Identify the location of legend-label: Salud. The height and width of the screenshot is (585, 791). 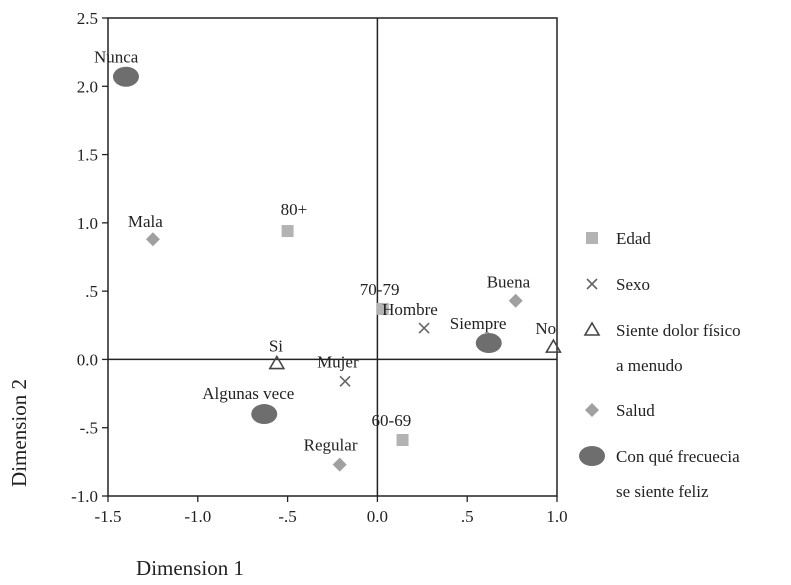
(635, 410).